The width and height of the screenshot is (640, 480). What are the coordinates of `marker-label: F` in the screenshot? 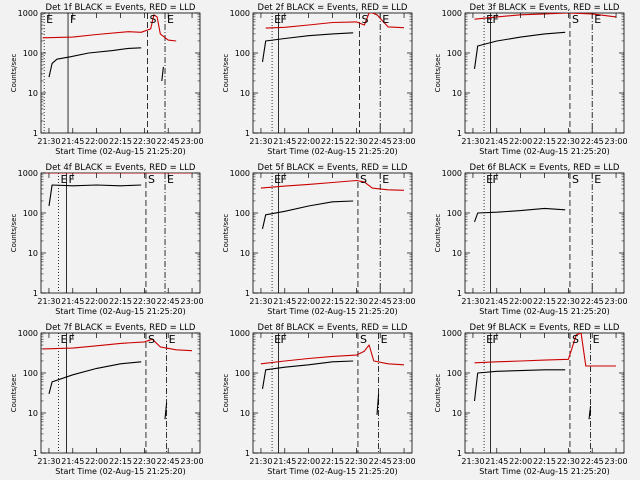 It's located at (495, 19).